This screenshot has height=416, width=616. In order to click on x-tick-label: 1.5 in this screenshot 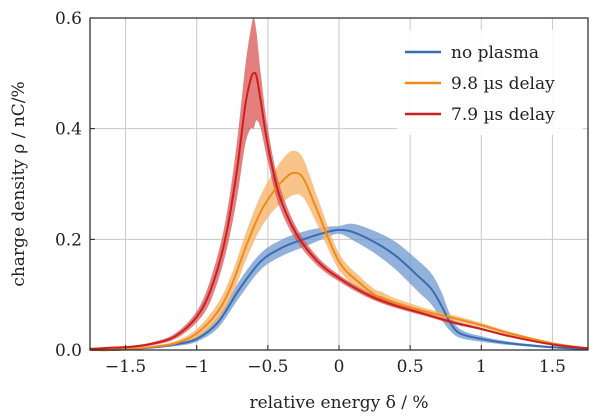, I will do `click(552, 367)`.